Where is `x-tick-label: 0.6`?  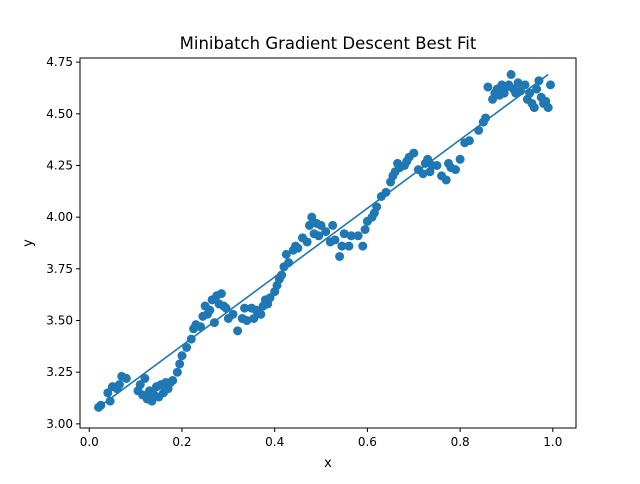 x-tick-label: 0.6 is located at coordinates (367, 442).